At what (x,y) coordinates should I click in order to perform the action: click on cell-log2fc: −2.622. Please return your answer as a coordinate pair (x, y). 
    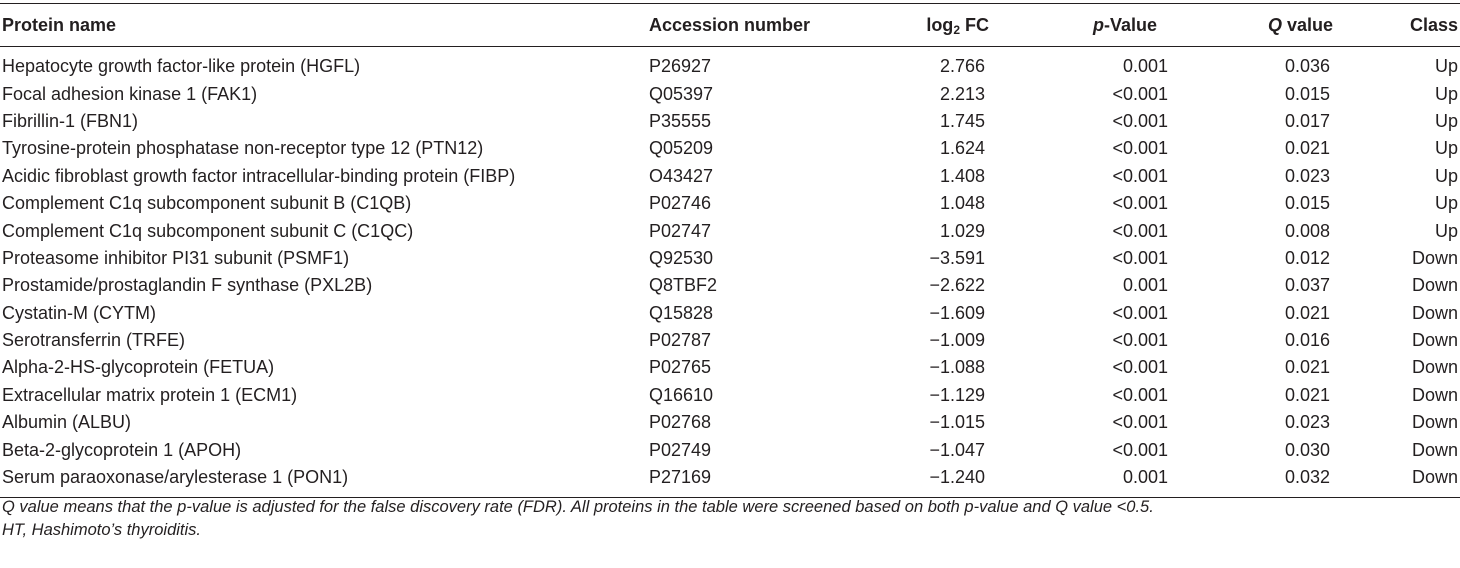
    Looking at the image, I should click on (957, 285).